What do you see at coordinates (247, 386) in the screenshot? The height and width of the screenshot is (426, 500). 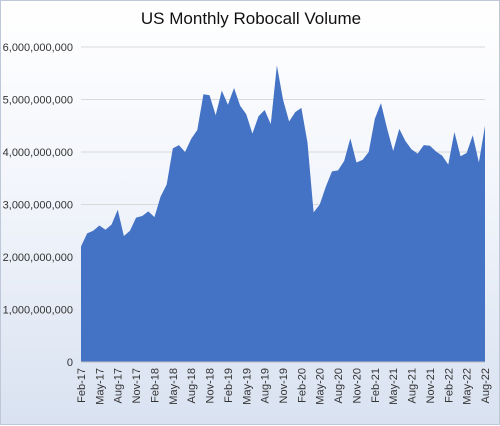 I see `x-tick-label: May-19` at bounding box center [247, 386].